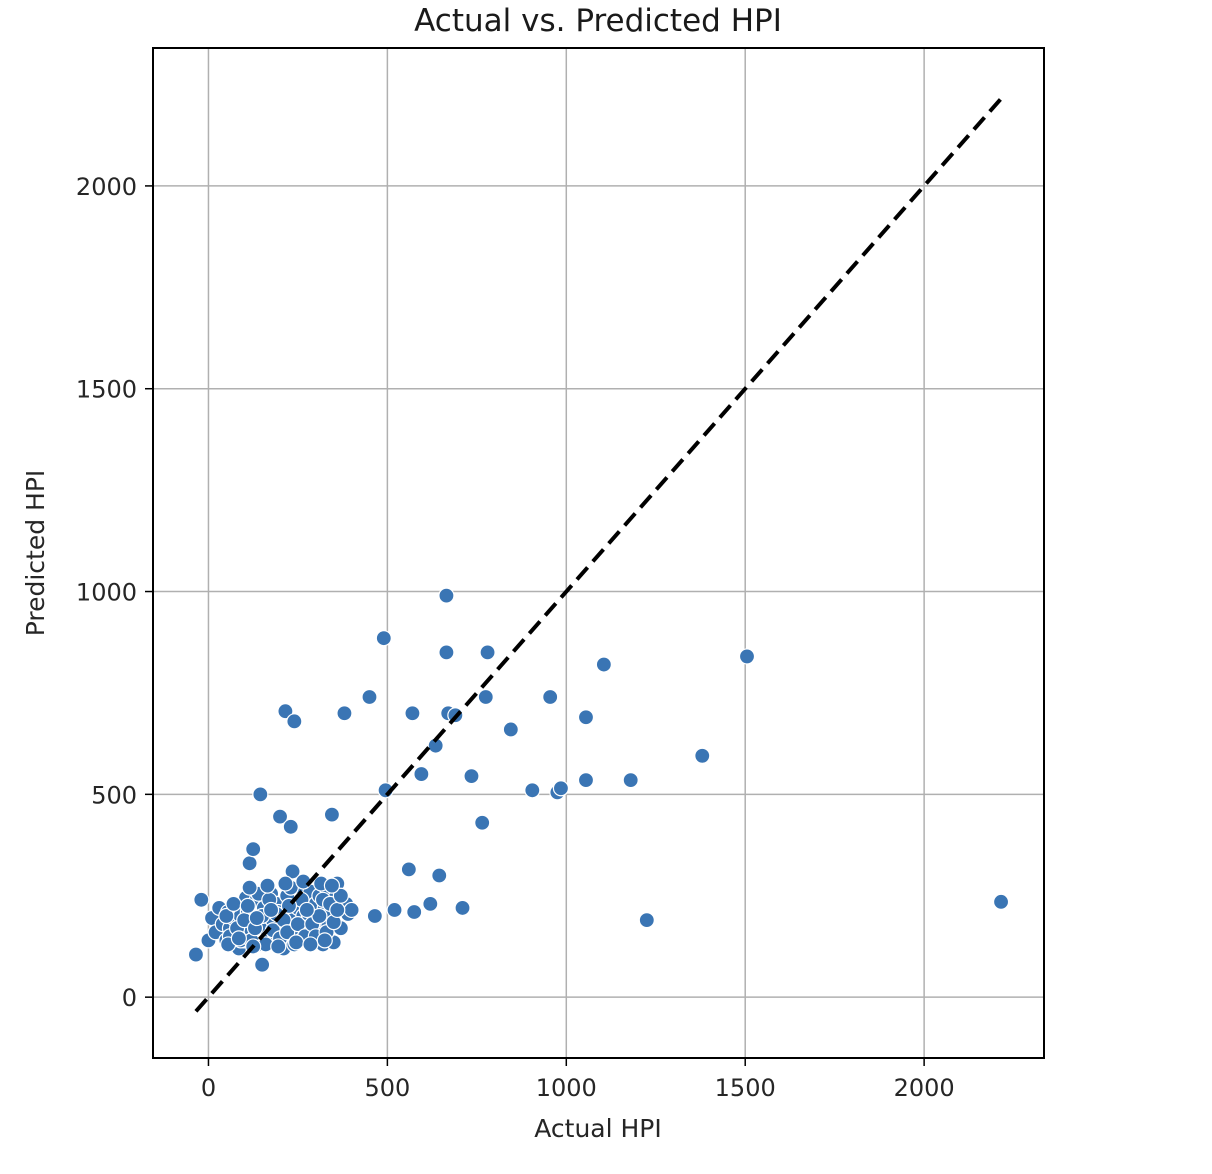 This screenshot has height=1174, width=1212. I want to click on x-tick-label: 0, so click(208, 1088).